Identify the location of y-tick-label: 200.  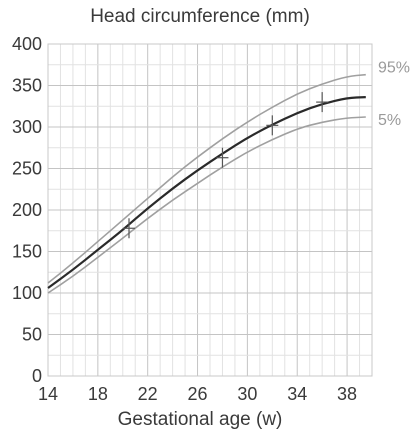
(27, 210).